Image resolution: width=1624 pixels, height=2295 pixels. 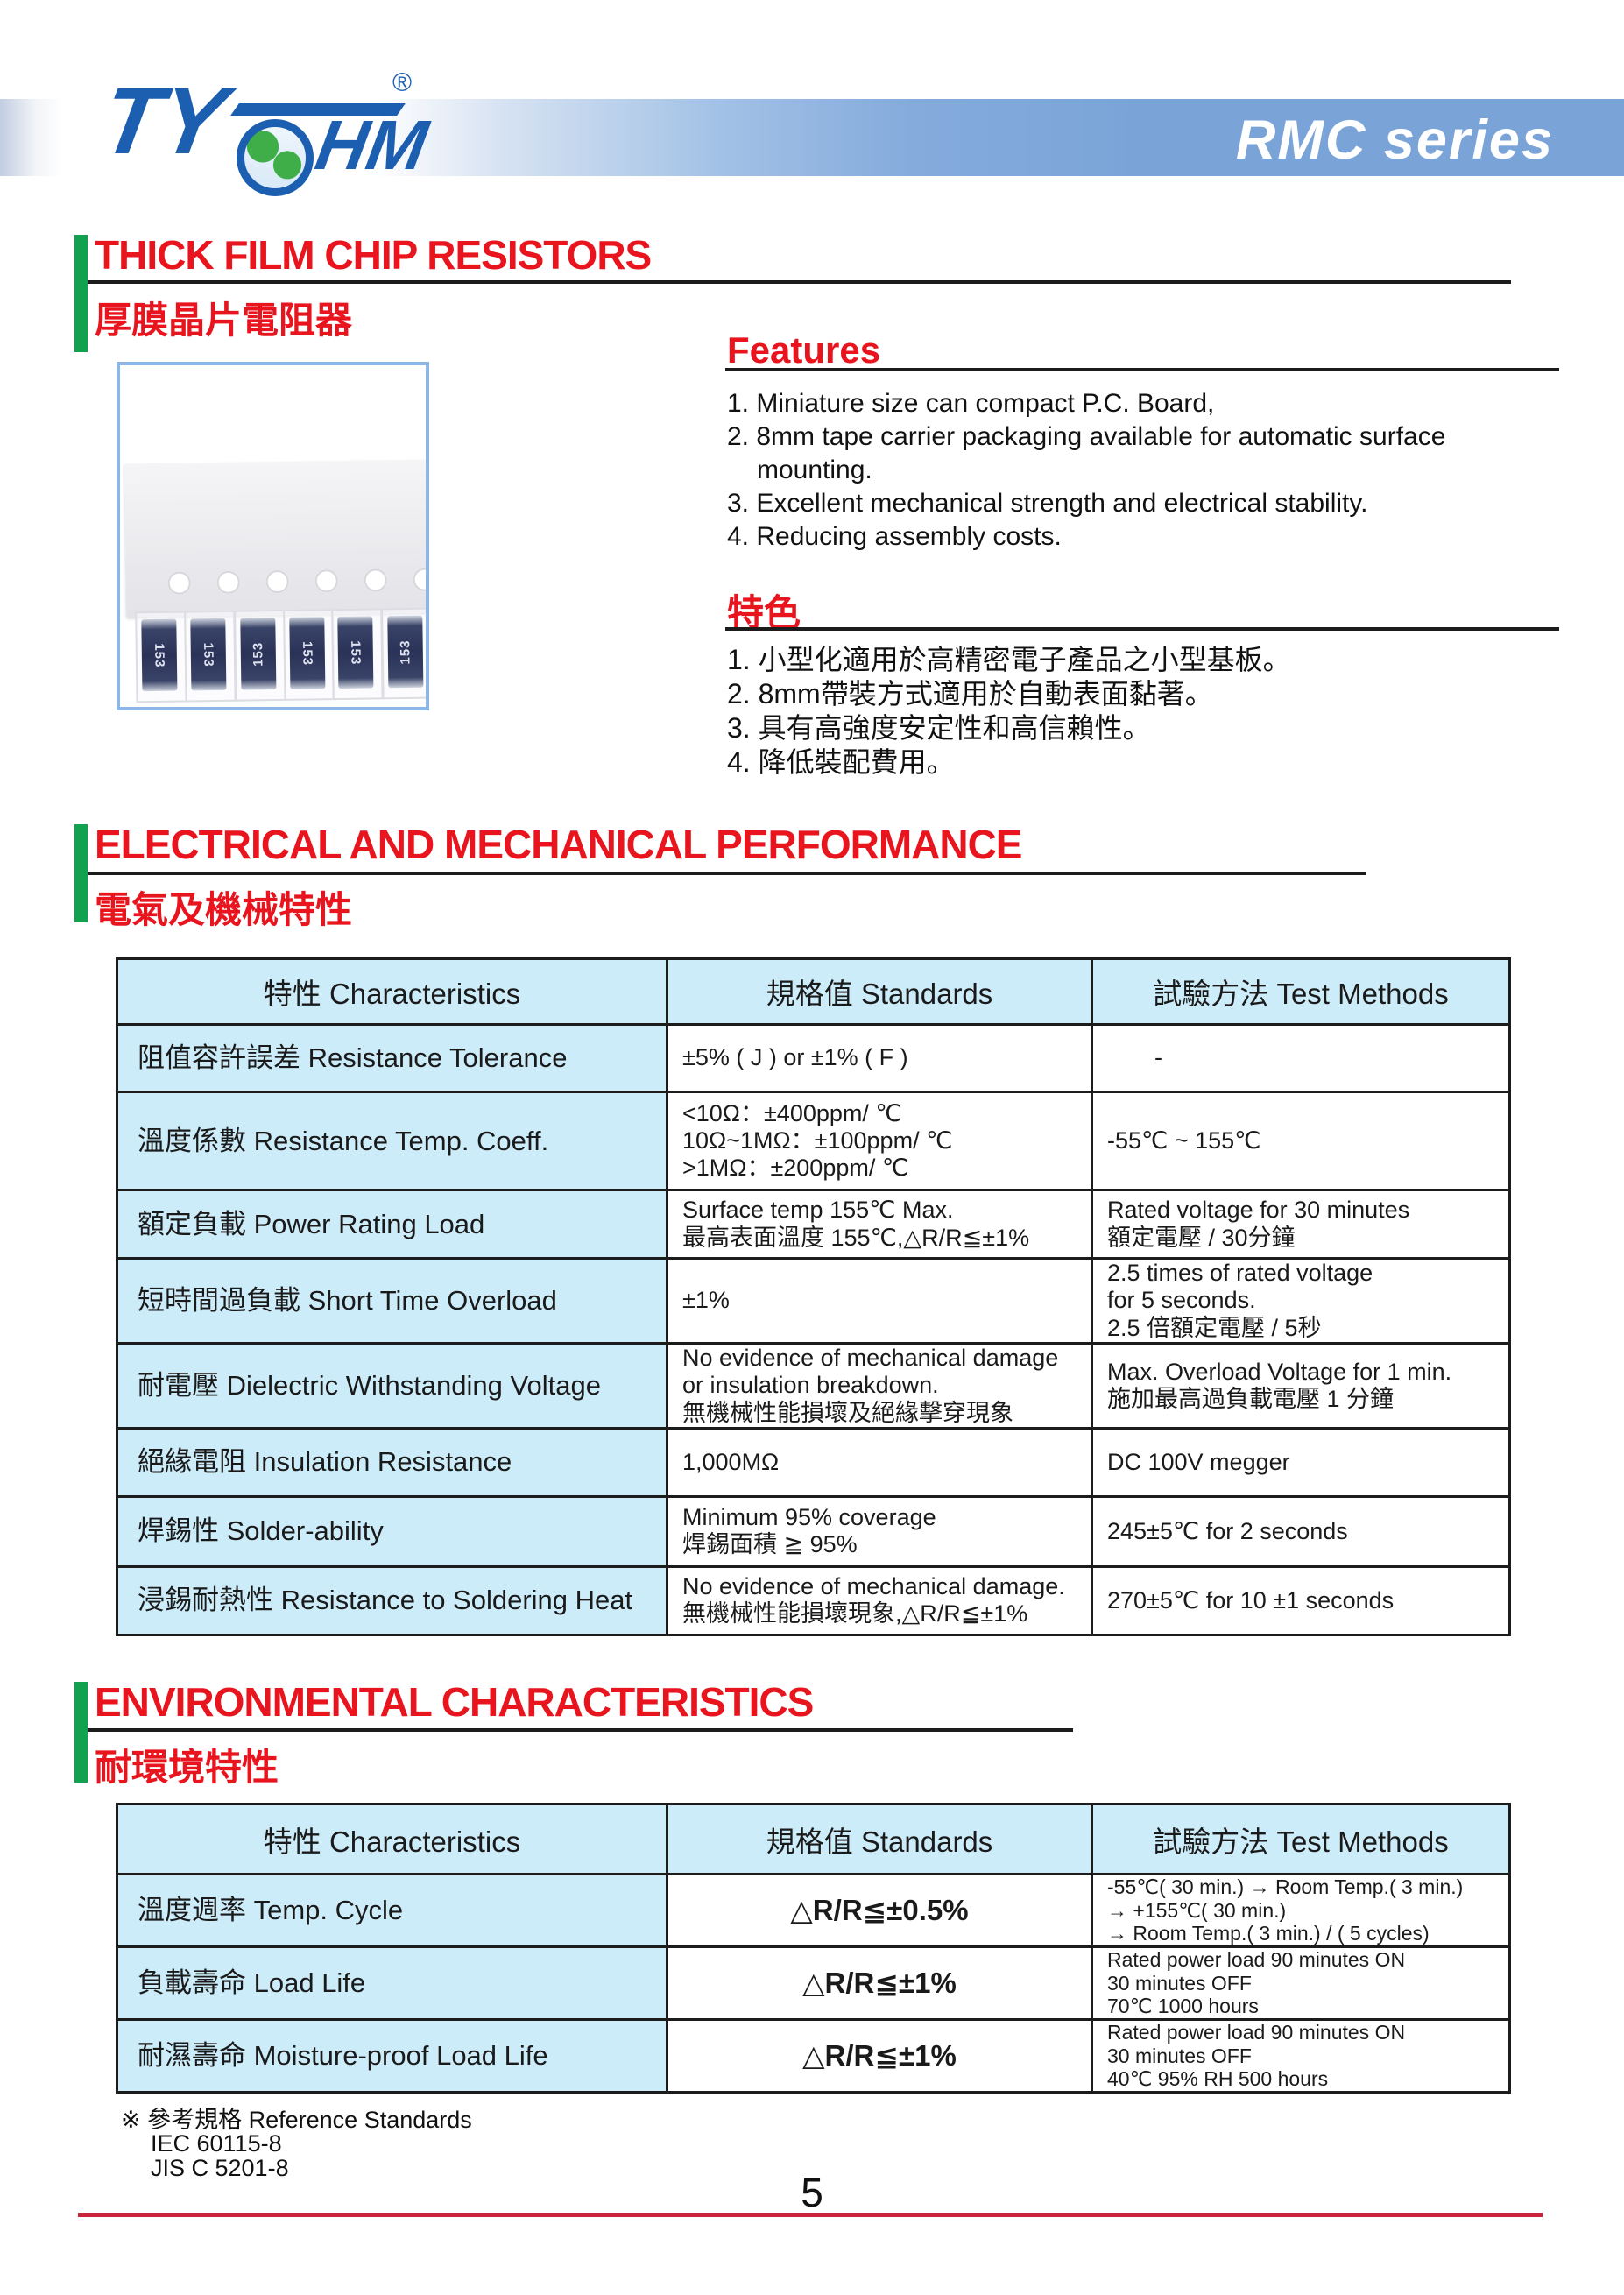 What do you see at coordinates (1218, 2079) in the screenshot?
I see `cell-line: 40℃ 95% RH 500 hours` at bounding box center [1218, 2079].